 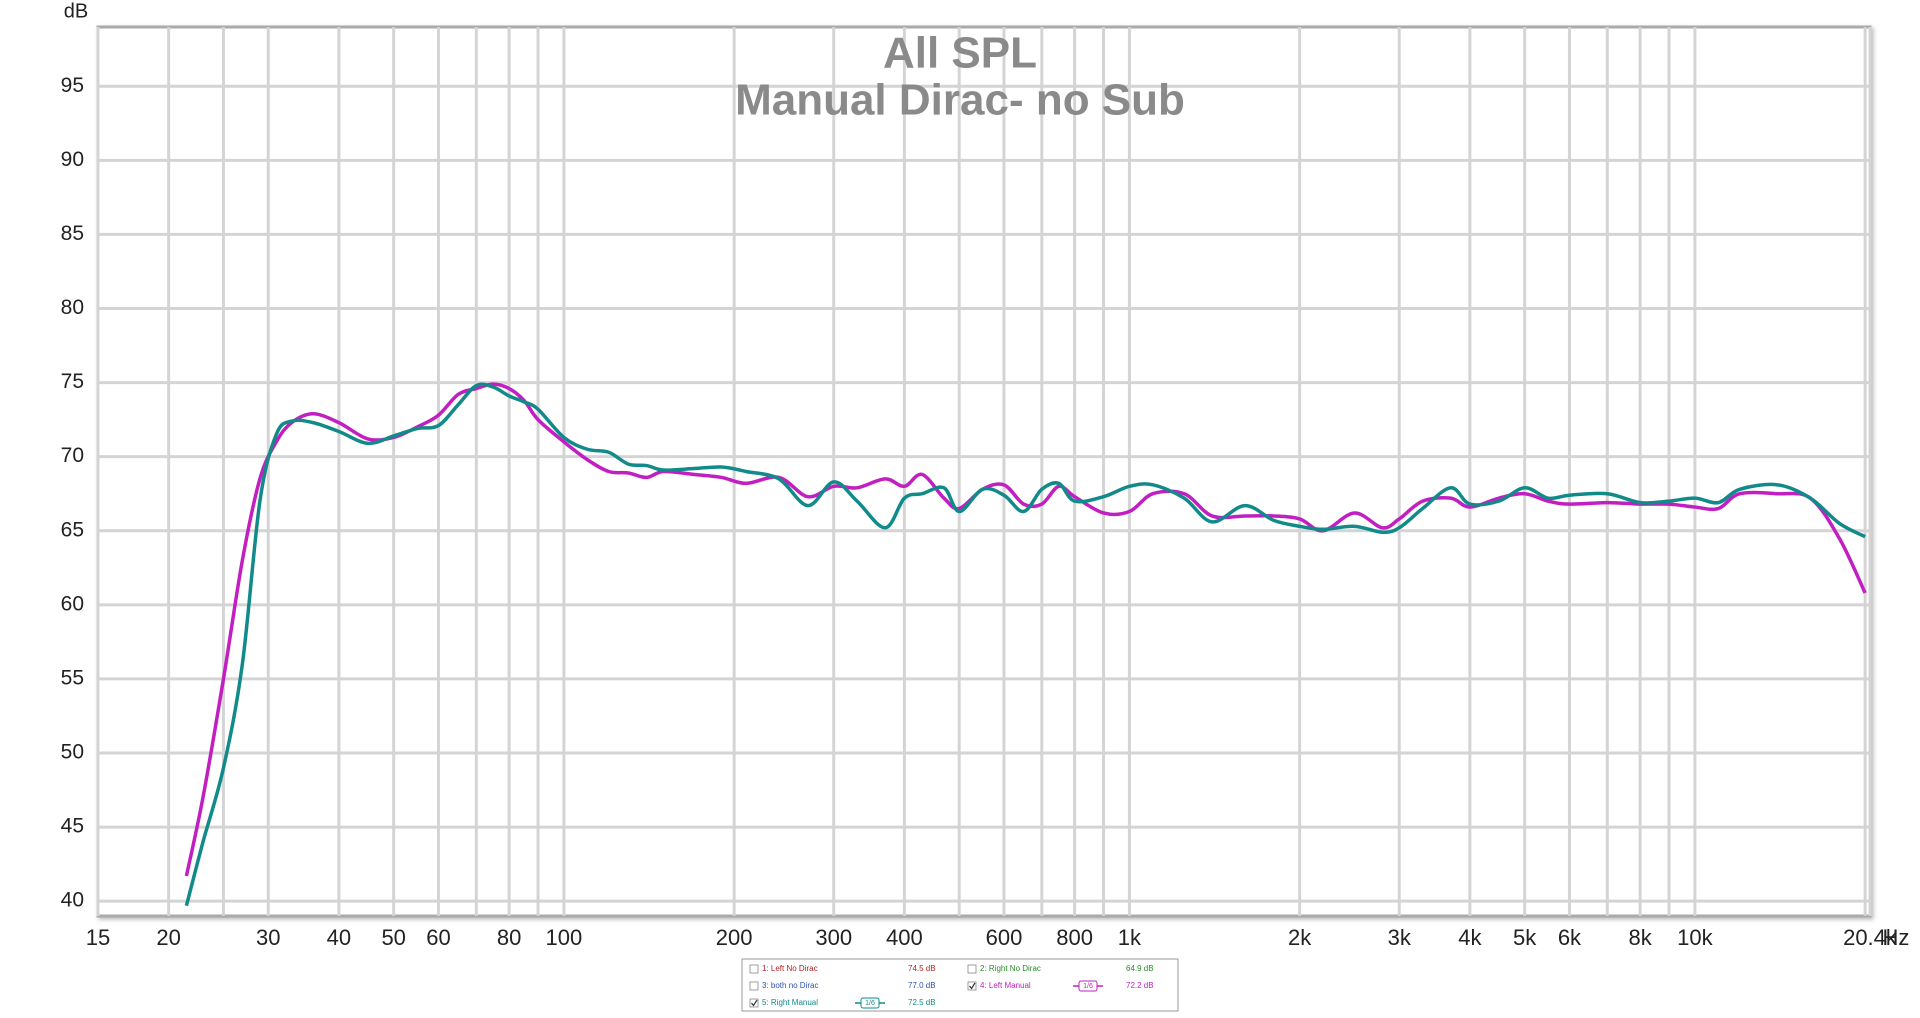 What do you see at coordinates (339, 937) in the screenshot?
I see `x-tick-label: 40` at bounding box center [339, 937].